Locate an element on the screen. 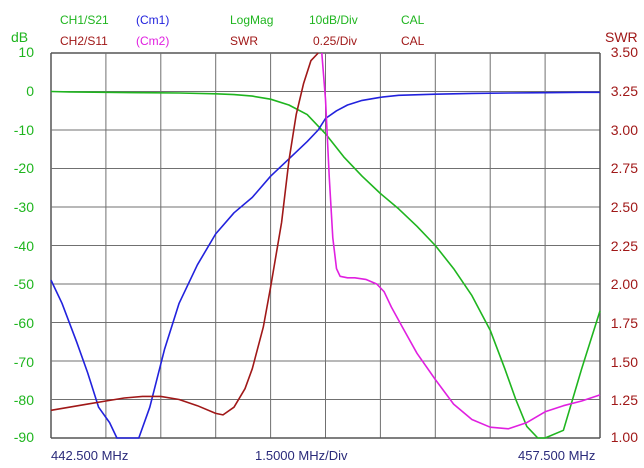 The image size is (644, 468). right-tick-label: 3.00 is located at coordinates (624, 130).